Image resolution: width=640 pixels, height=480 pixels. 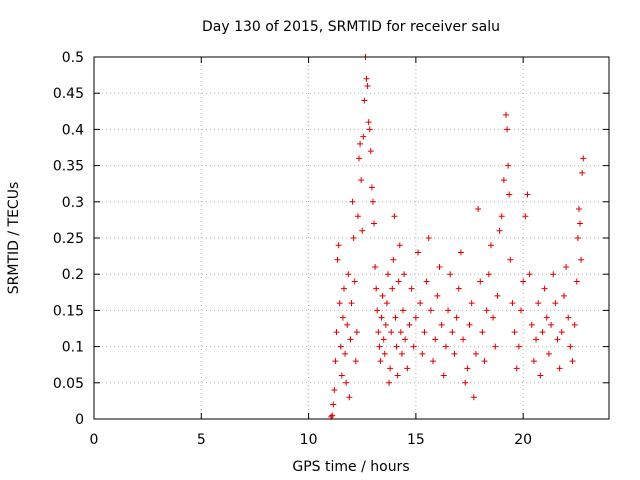 What do you see at coordinates (79, 420) in the screenshot?
I see `y-tick-label: 0` at bounding box center [79, 420].